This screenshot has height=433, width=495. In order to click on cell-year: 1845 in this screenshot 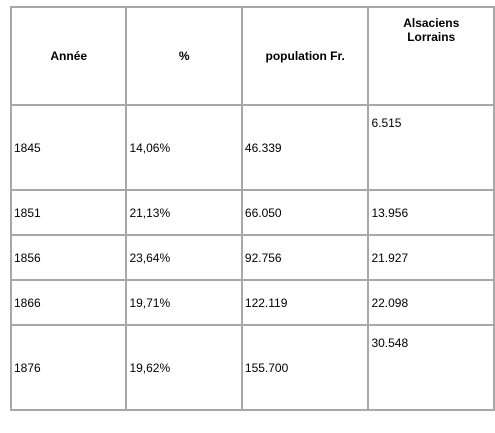, I will do `click(69, 147)`.